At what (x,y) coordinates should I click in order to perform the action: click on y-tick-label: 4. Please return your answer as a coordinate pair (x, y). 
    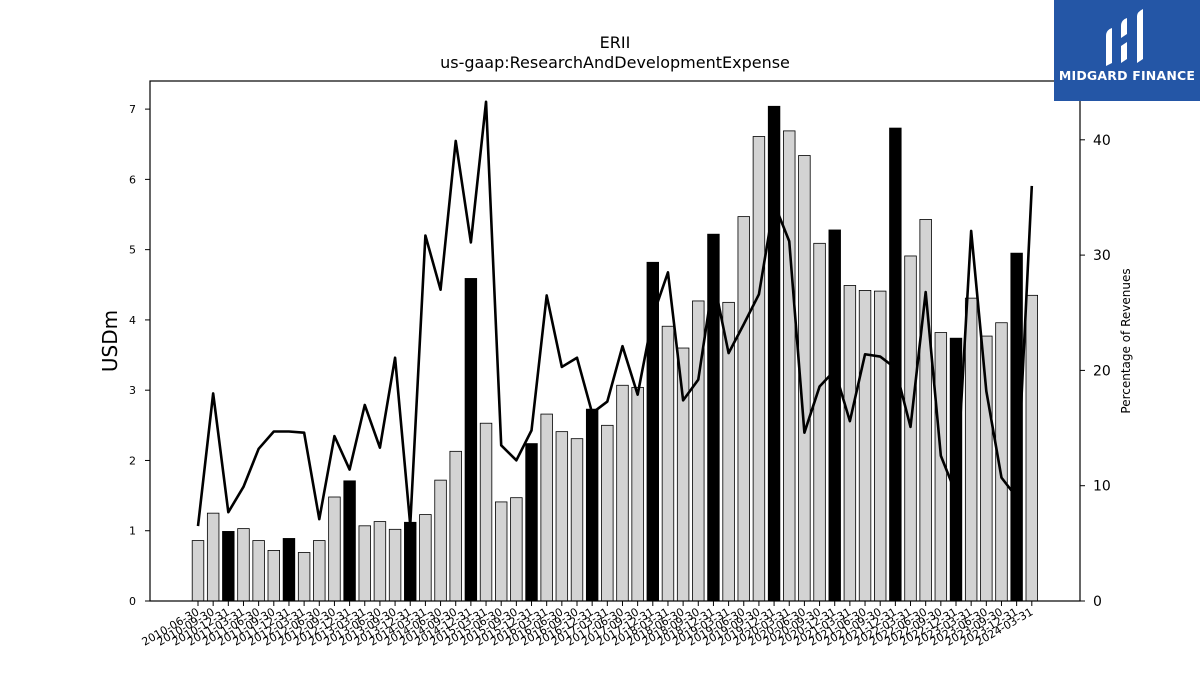
    Looking at the image, I should click on (132, 320).